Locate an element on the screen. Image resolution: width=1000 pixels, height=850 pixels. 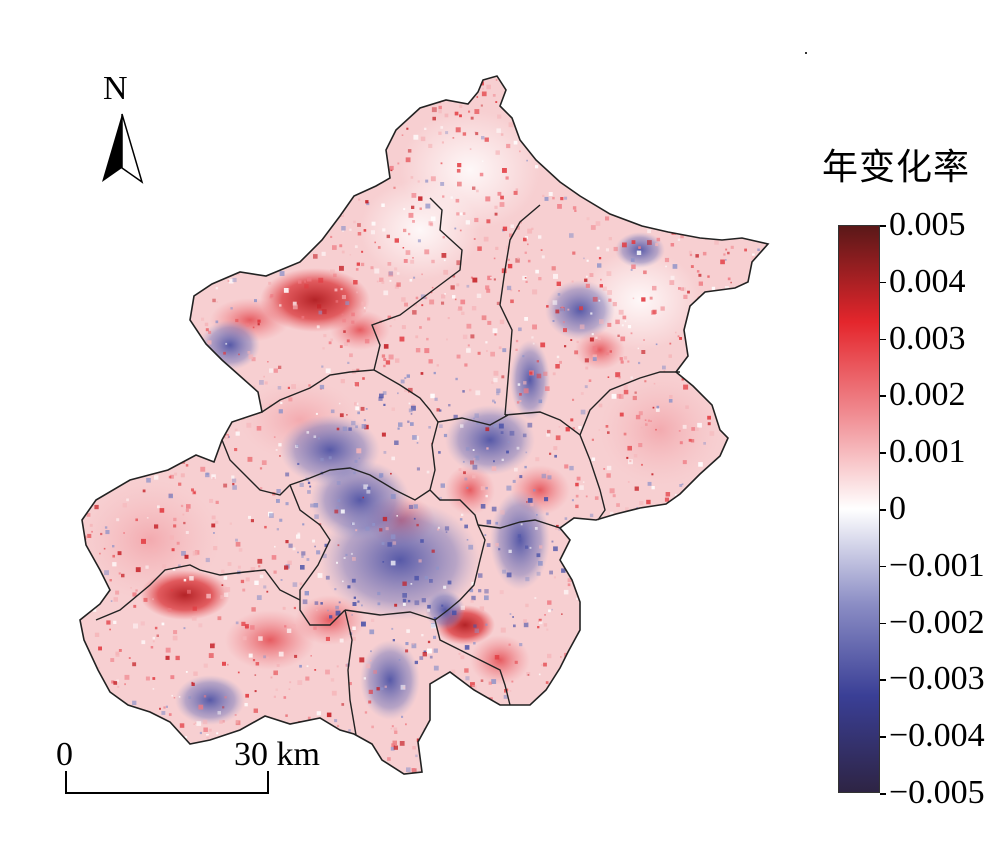
legend-colorbar is located at coordinates (859, 509).